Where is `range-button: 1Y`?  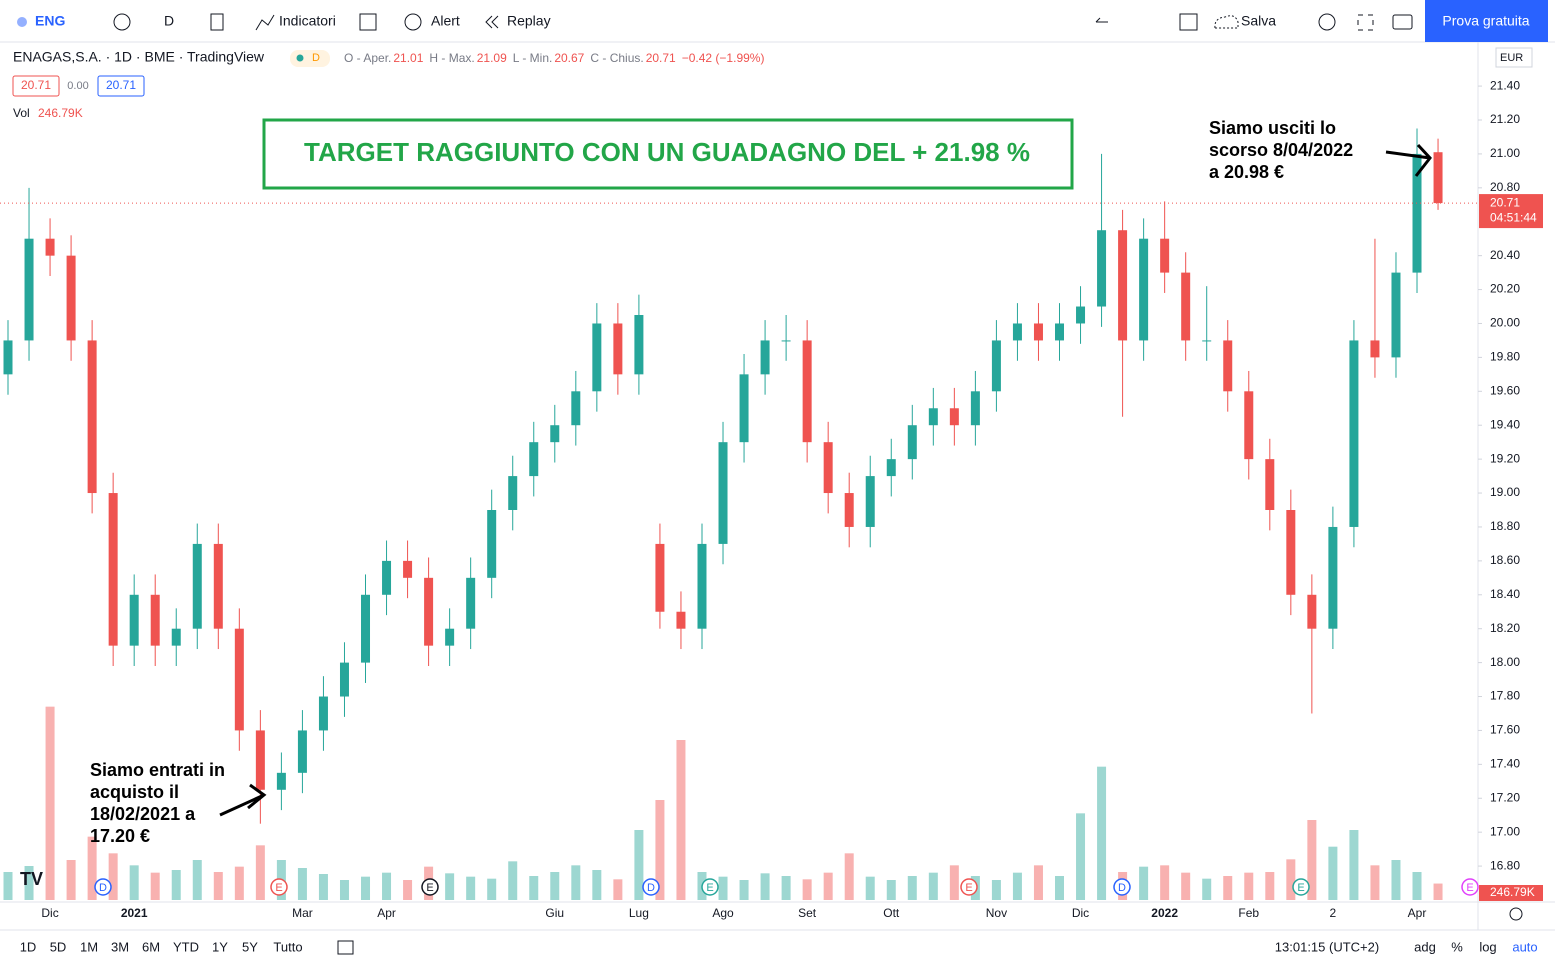 range-button: 1Y is located at coordinates (220, 946).